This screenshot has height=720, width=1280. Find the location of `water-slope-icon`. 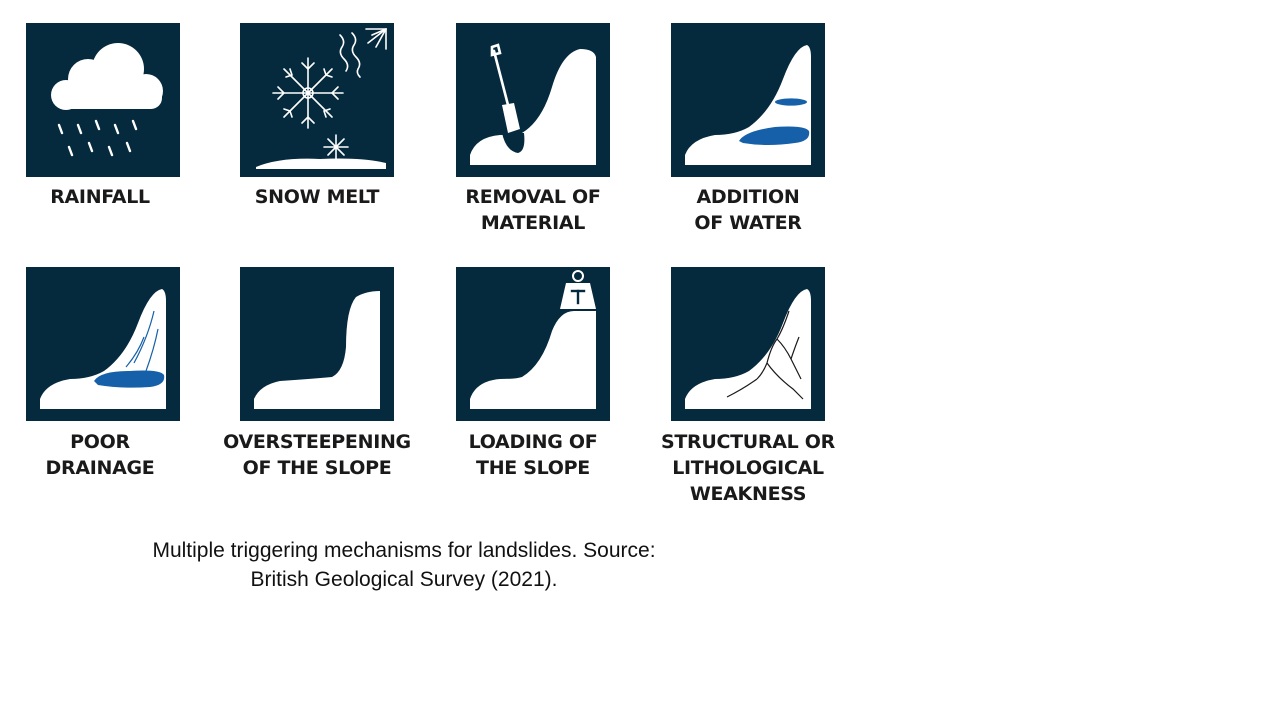

water-slope-icon is located at coordinates (748, 100).